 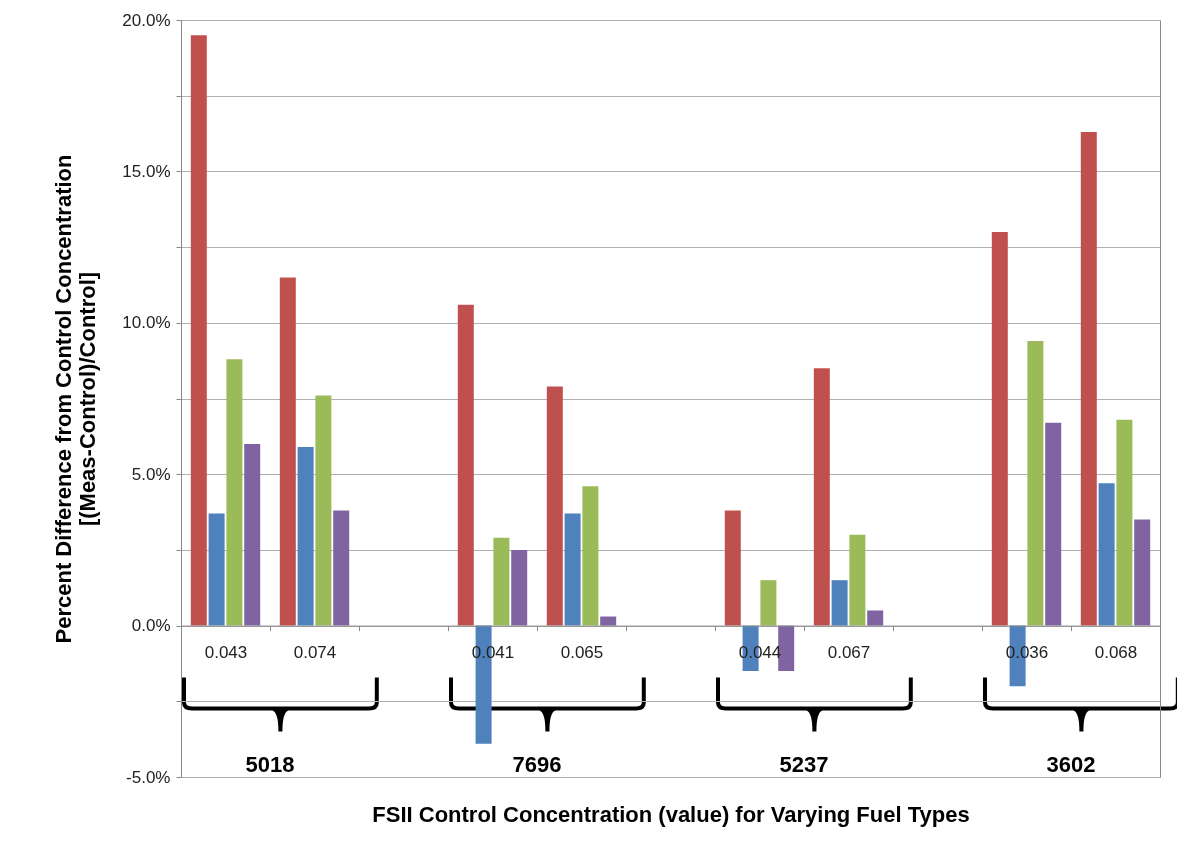 I want to click on x-tick-label: 0.043, so click(x=226, y=653).